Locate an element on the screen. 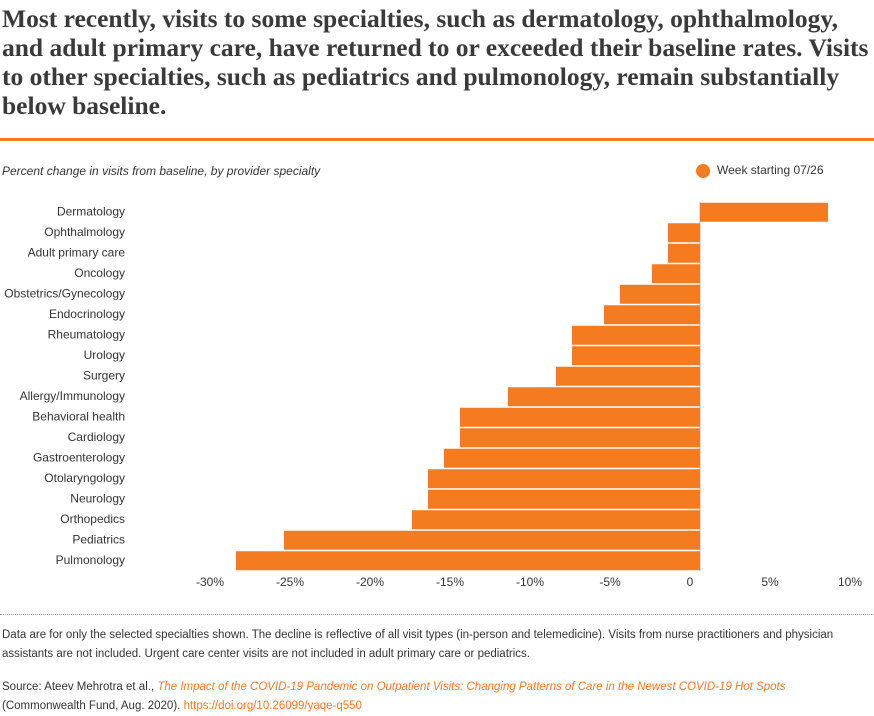  x-tick-label: -25% is located at coordinates (290, 582).